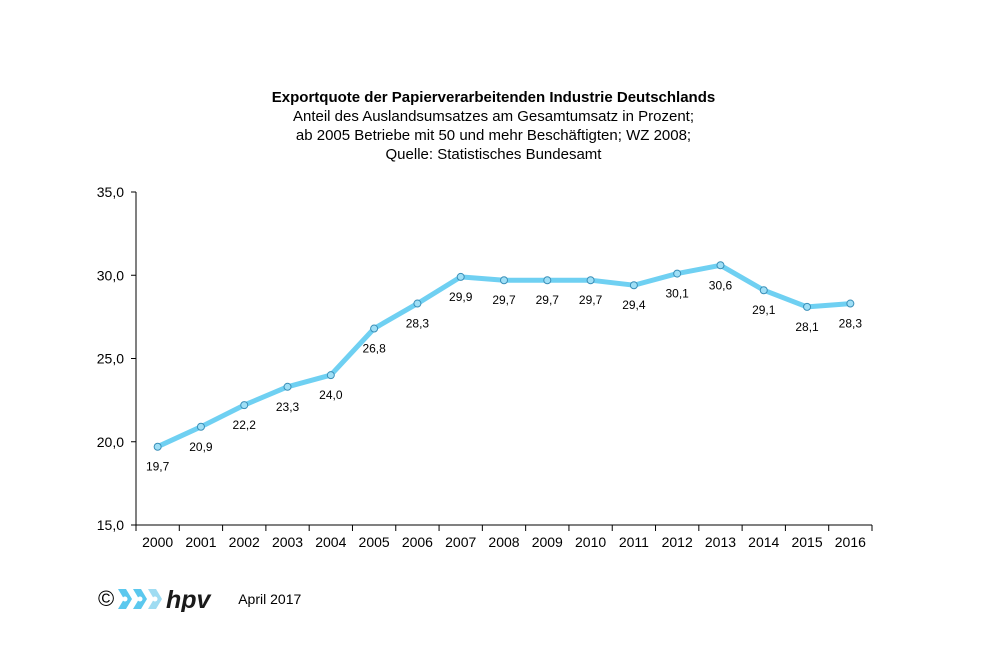 The image size is (987, 667). I want to click on x-tick-label: 2005, so click(374, 542).